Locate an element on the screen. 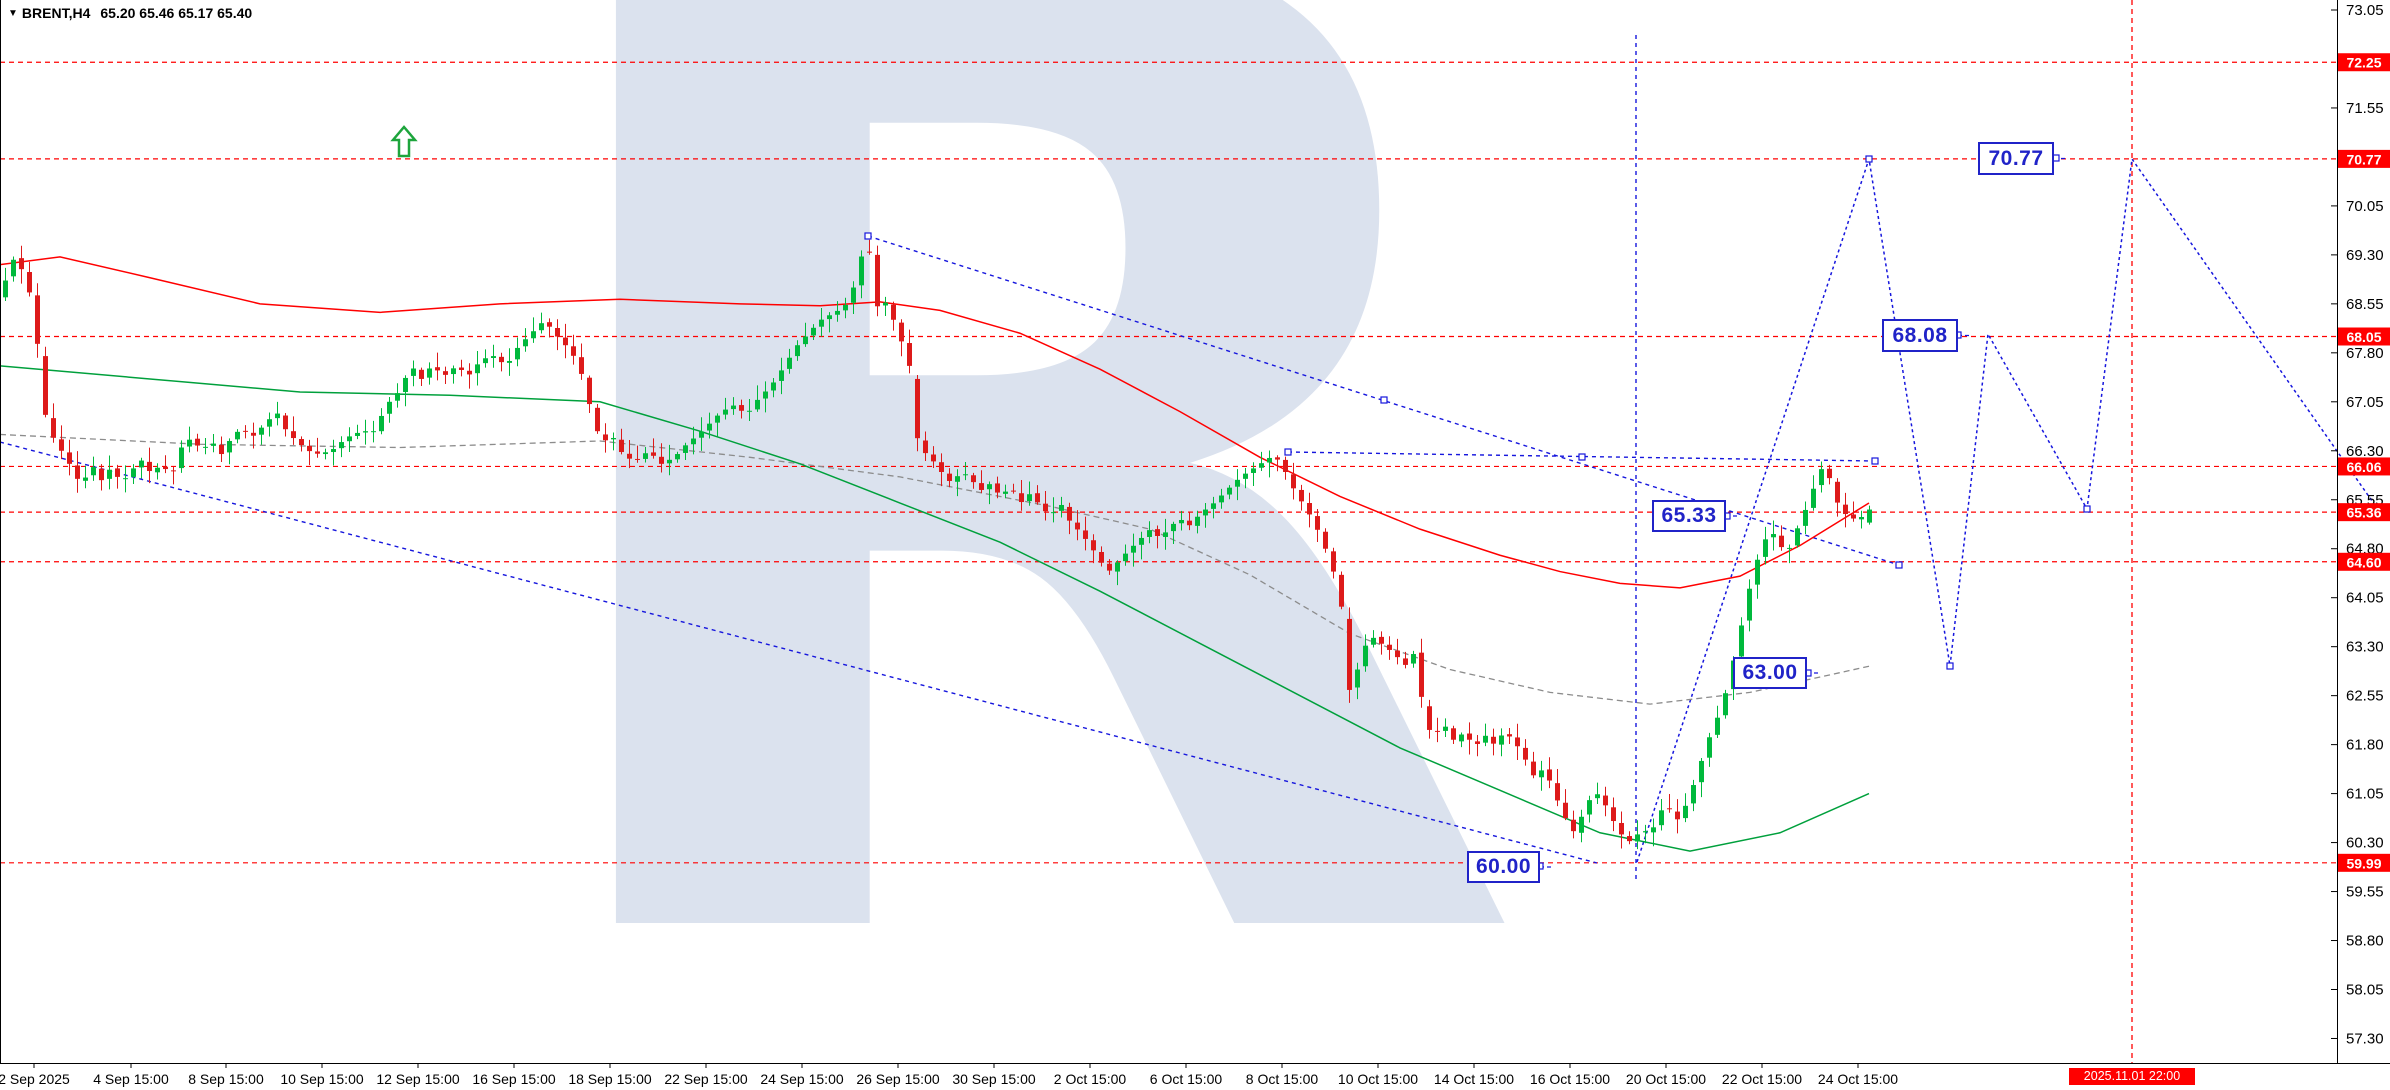  level-badge-59.99: 59.99 is located at coordinates (2364, 862).